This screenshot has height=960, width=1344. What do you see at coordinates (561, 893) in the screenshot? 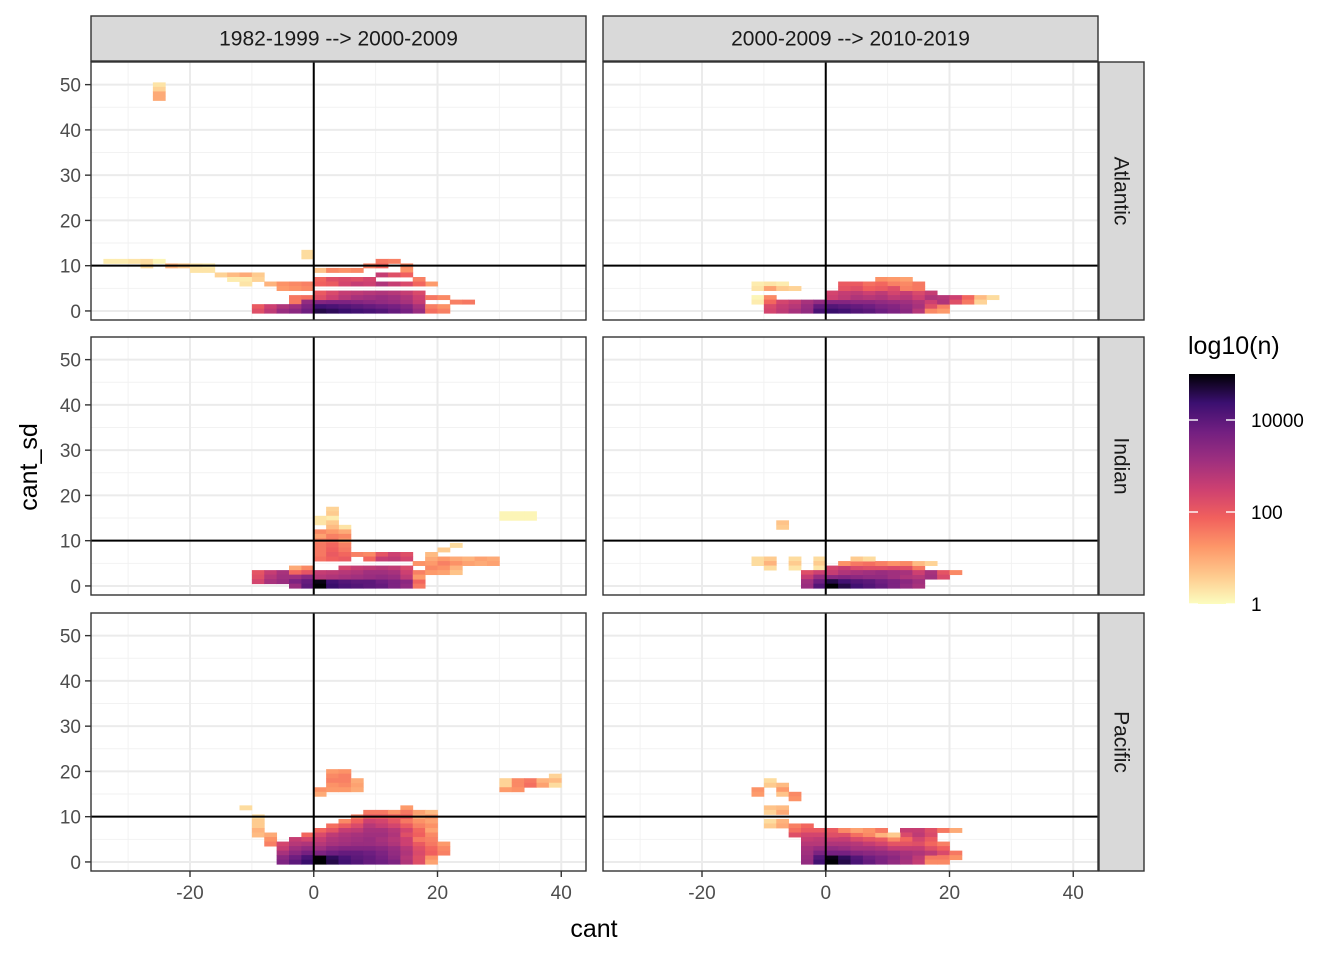
I see `x-tick-label: 40` at bounding box center [561, 893].